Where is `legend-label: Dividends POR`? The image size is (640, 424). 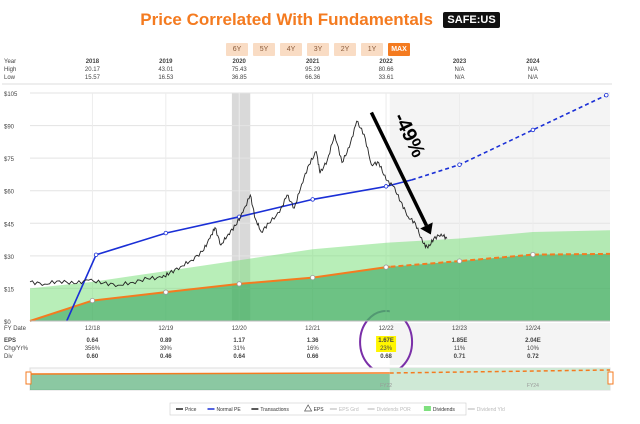 legend-label: Dividends POR is located at coordinates (394, 410).